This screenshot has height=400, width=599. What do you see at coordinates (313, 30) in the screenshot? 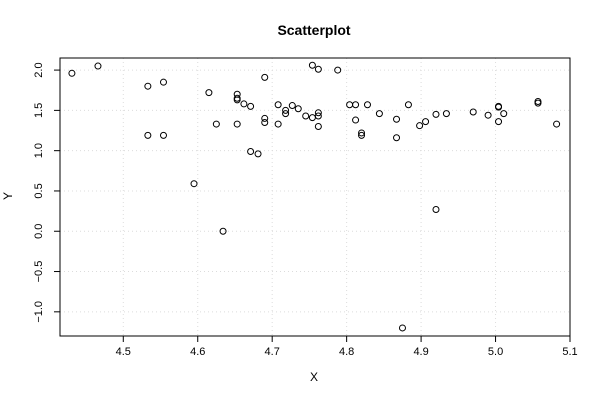
I see `chart-title: Scatterplot` at bounding box center [313, 30].